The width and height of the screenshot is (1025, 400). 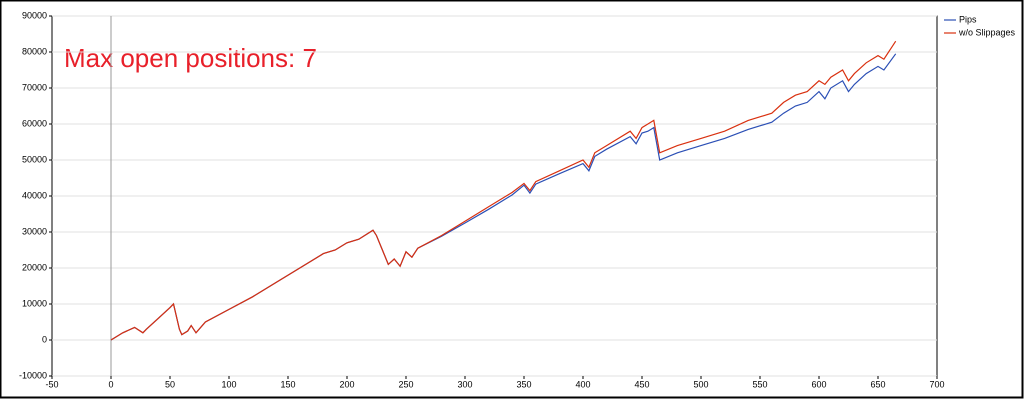 I want to click on x-tick-label: 650, so click(x=877, y=384).